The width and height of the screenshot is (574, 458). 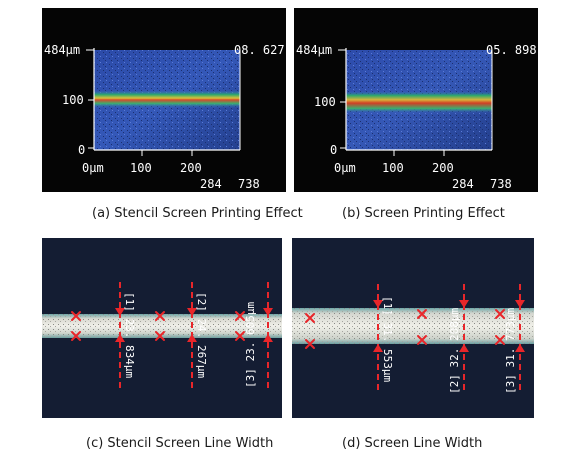 What do you see at coordinates (180, 443) in the screenshot?
I see `caption-c: (c) Stencil Screen Line Width` at bounding box center [180, 443].